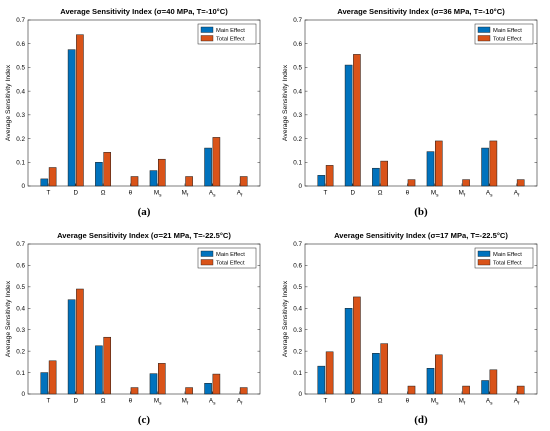 The image size is (550, 431). What do you see at coordinates (421, 212) in the screenshot?
I see `panel-caption: (b)` at bounding box center [421, 212].